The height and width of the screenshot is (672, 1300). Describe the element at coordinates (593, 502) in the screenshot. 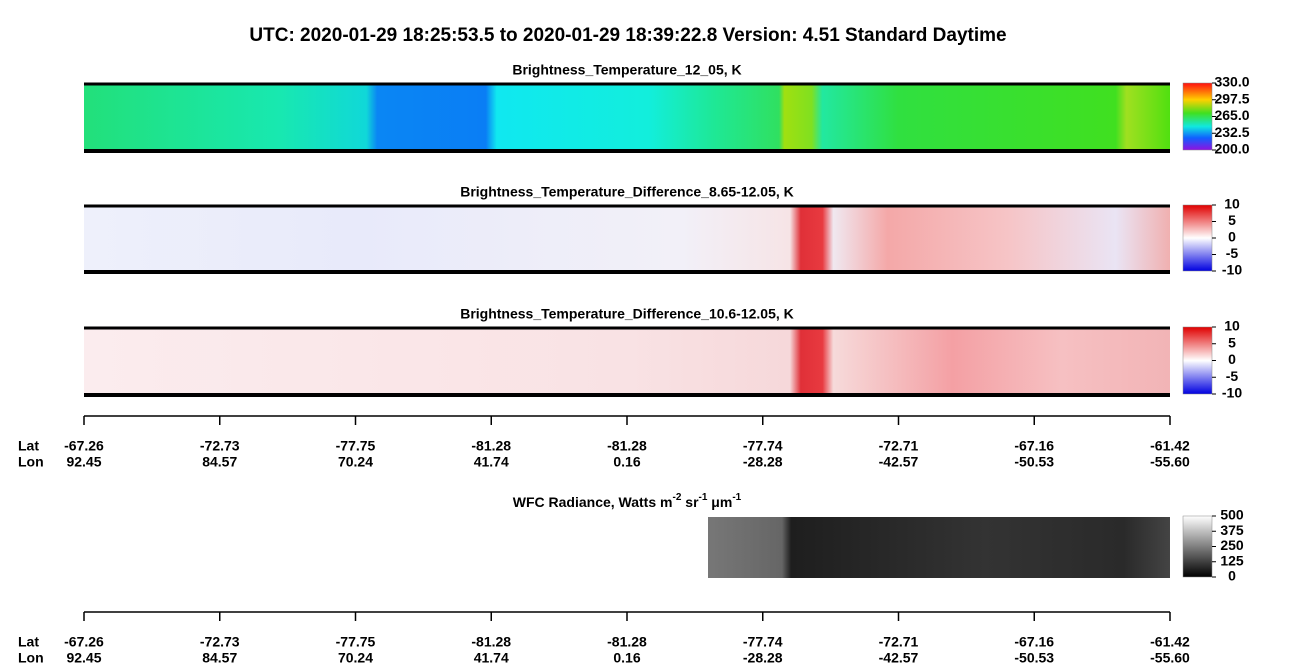

I see `title-part: WFC Radiance, Watts m` at that location.